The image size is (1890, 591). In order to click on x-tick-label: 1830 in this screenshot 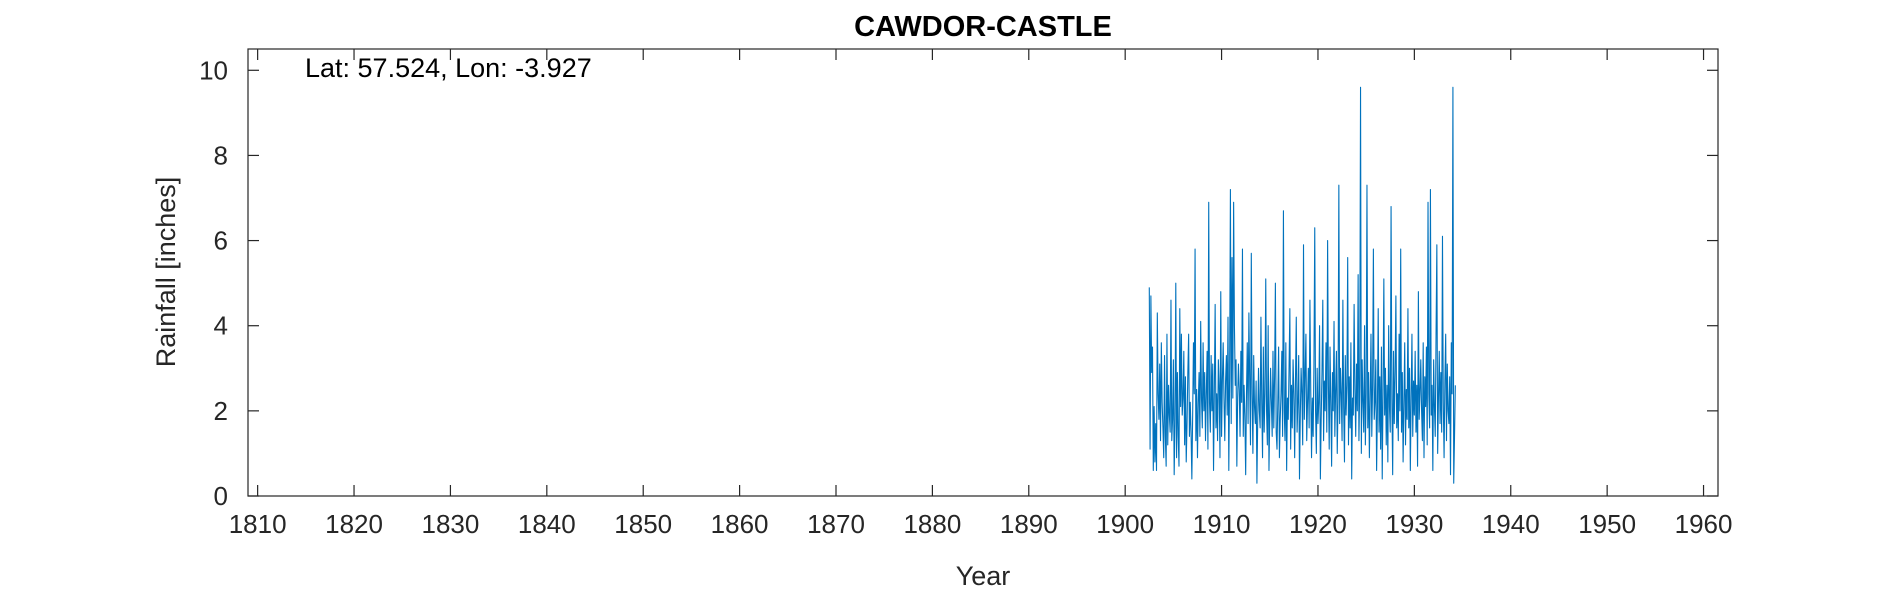, I will do `click(451, 524)`.